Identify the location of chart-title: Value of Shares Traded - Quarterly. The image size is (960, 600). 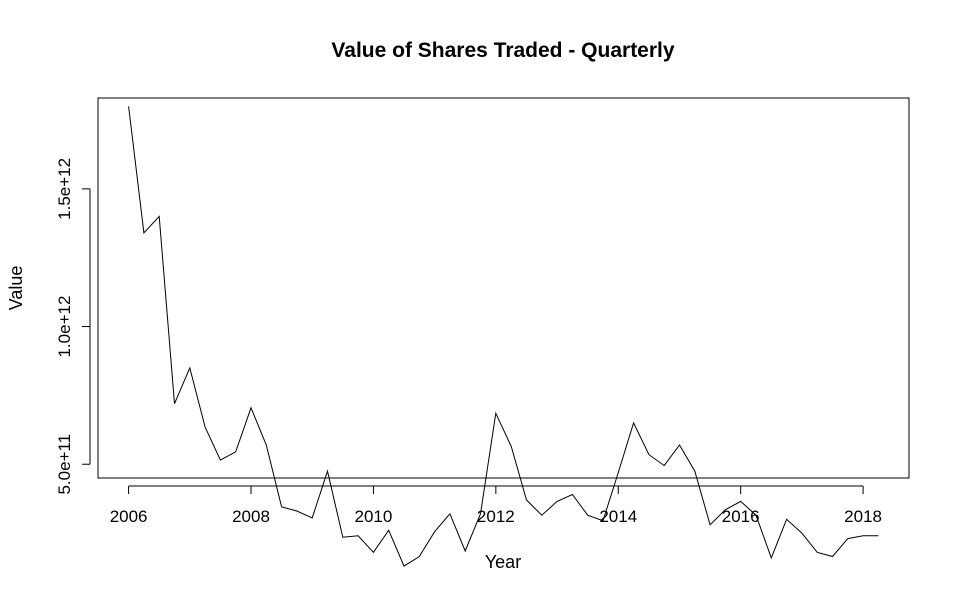
(502, 50).